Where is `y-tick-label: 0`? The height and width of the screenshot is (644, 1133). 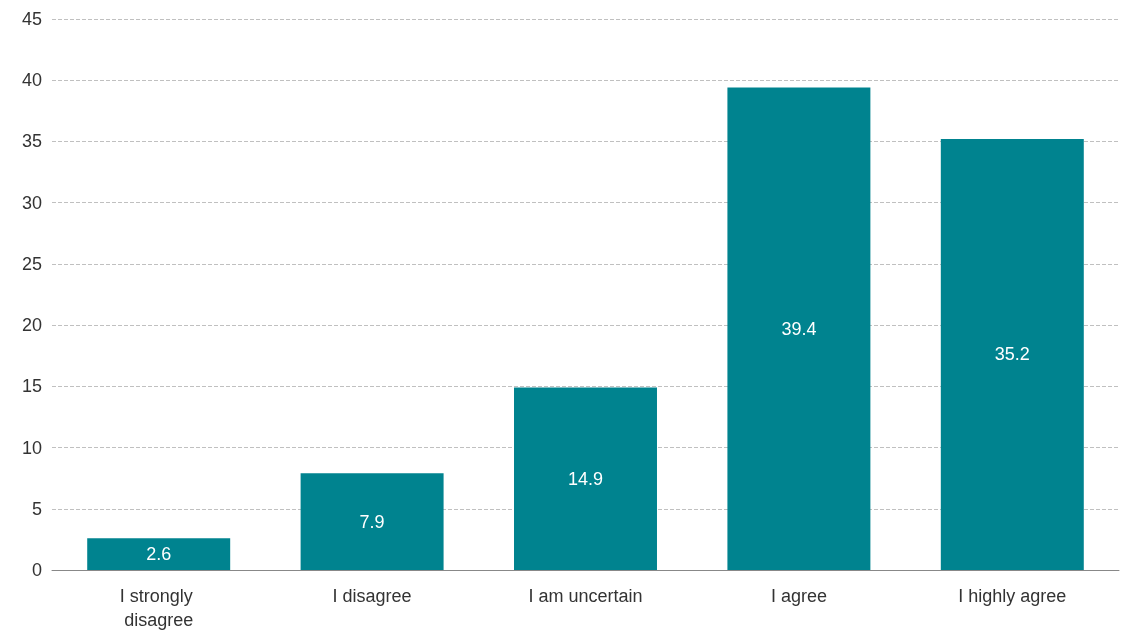 y-tick-label: 0 is located at coordinates (36, 570).